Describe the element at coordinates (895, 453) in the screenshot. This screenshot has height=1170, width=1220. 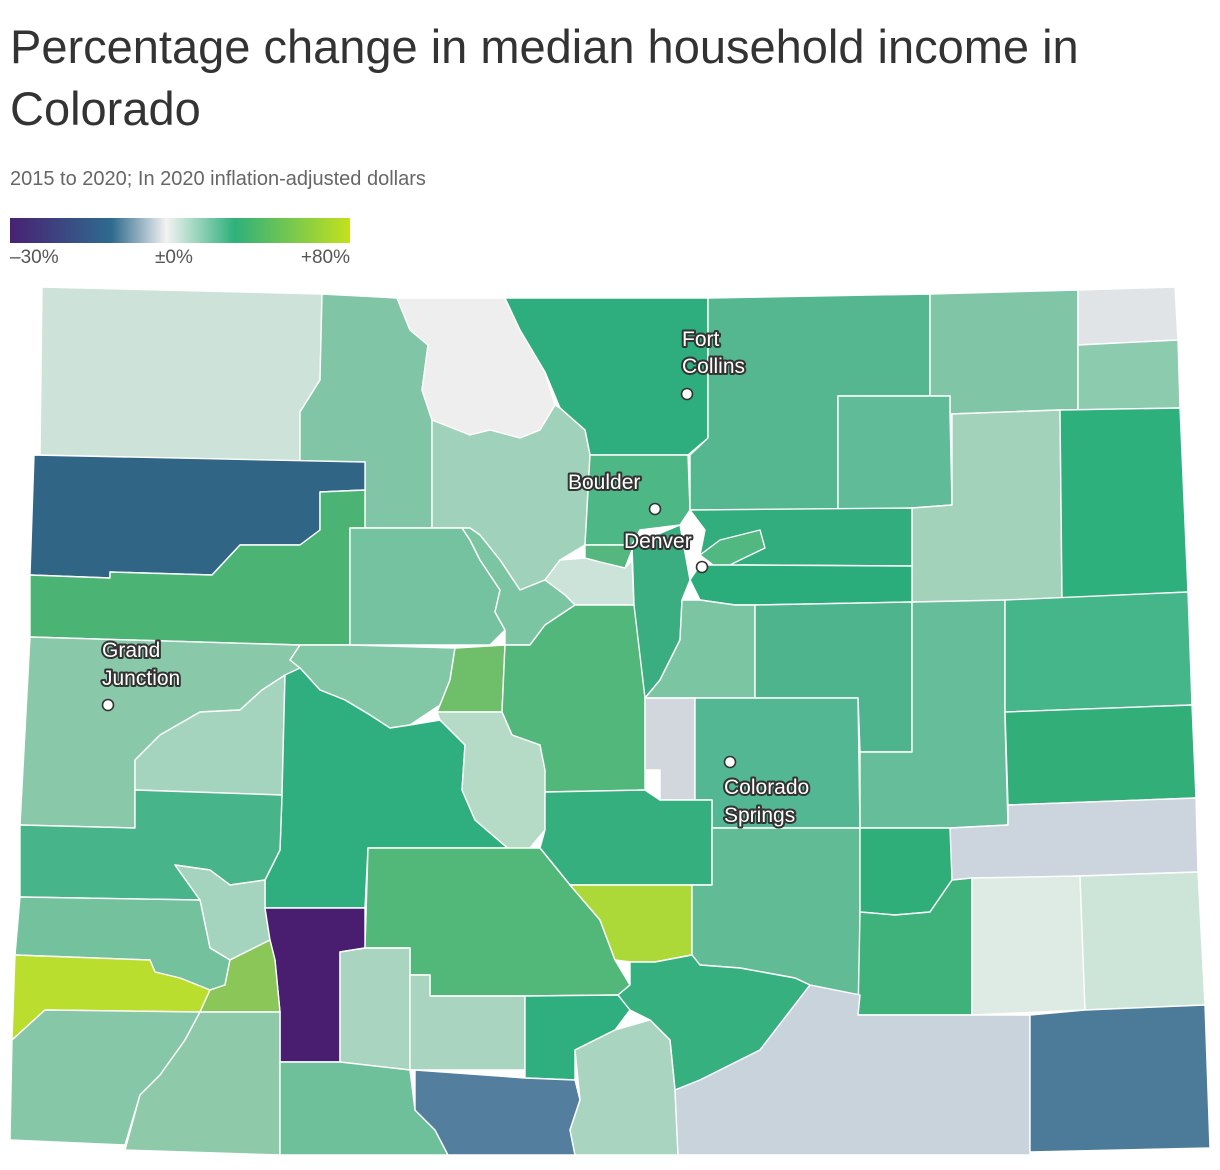
I see `county-morgan` at that location.